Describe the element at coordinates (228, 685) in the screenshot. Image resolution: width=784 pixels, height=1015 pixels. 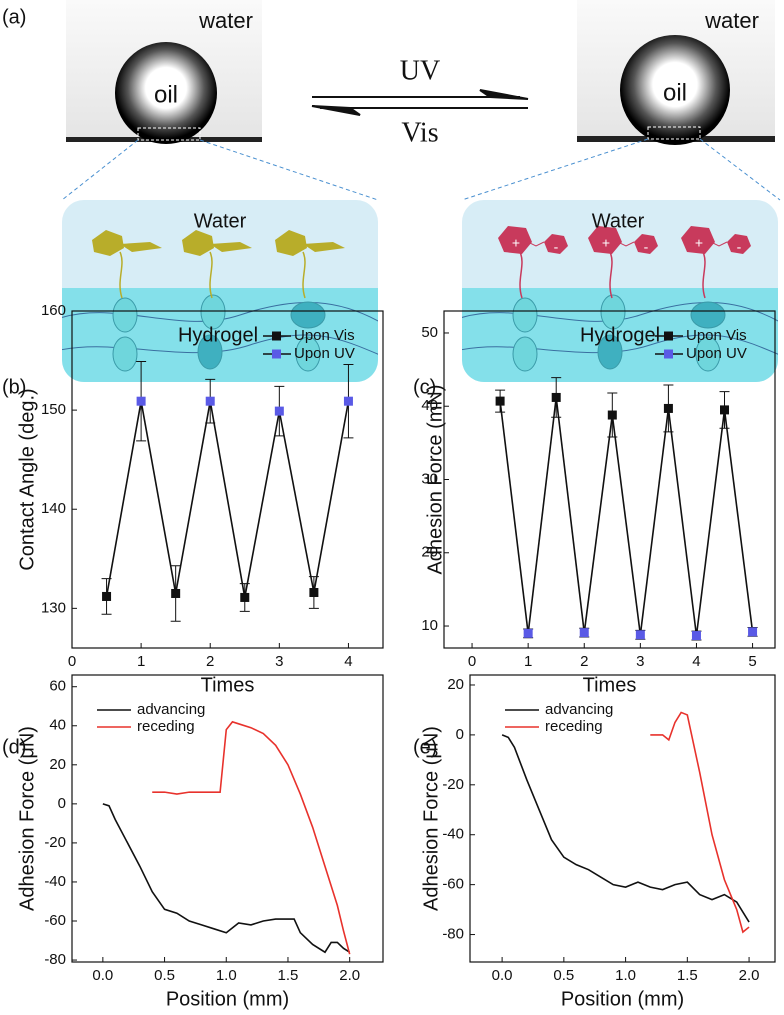
I see `x-axis-title: Times` at that location.